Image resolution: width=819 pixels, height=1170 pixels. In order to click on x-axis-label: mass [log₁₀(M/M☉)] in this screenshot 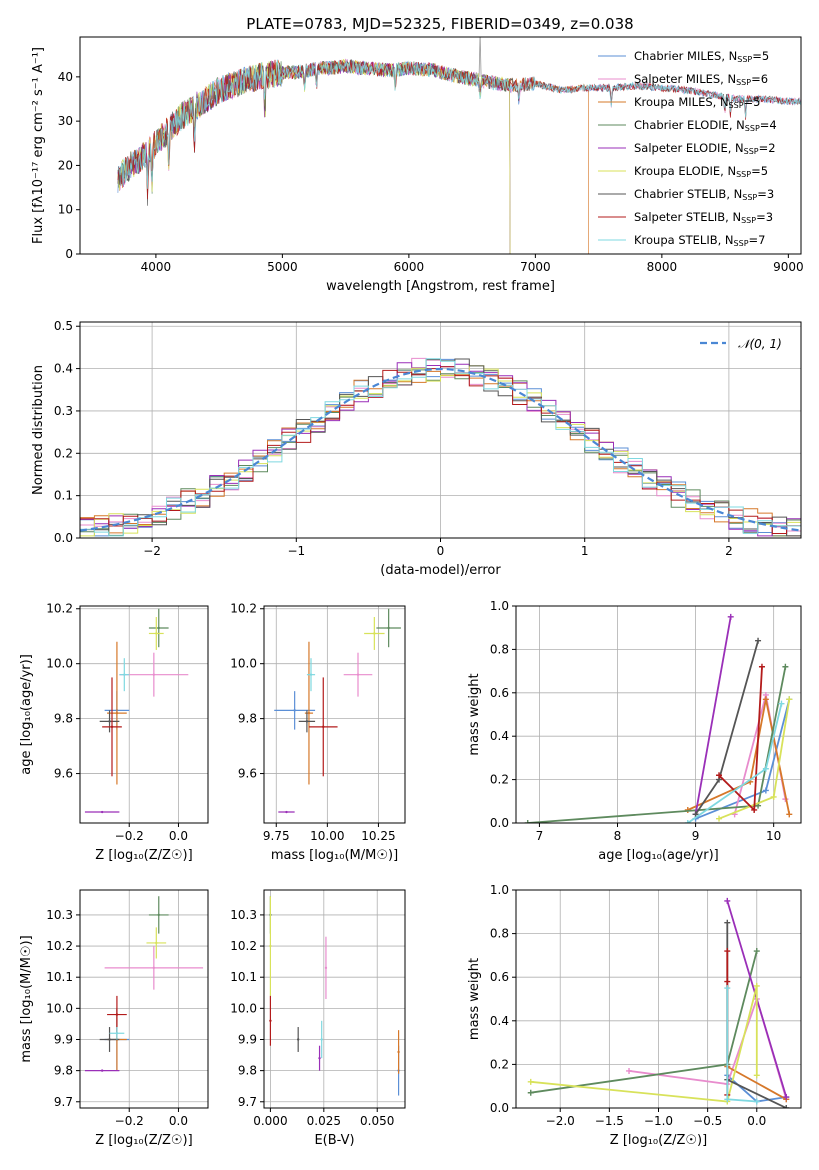, I will do `click(334, 855)`.